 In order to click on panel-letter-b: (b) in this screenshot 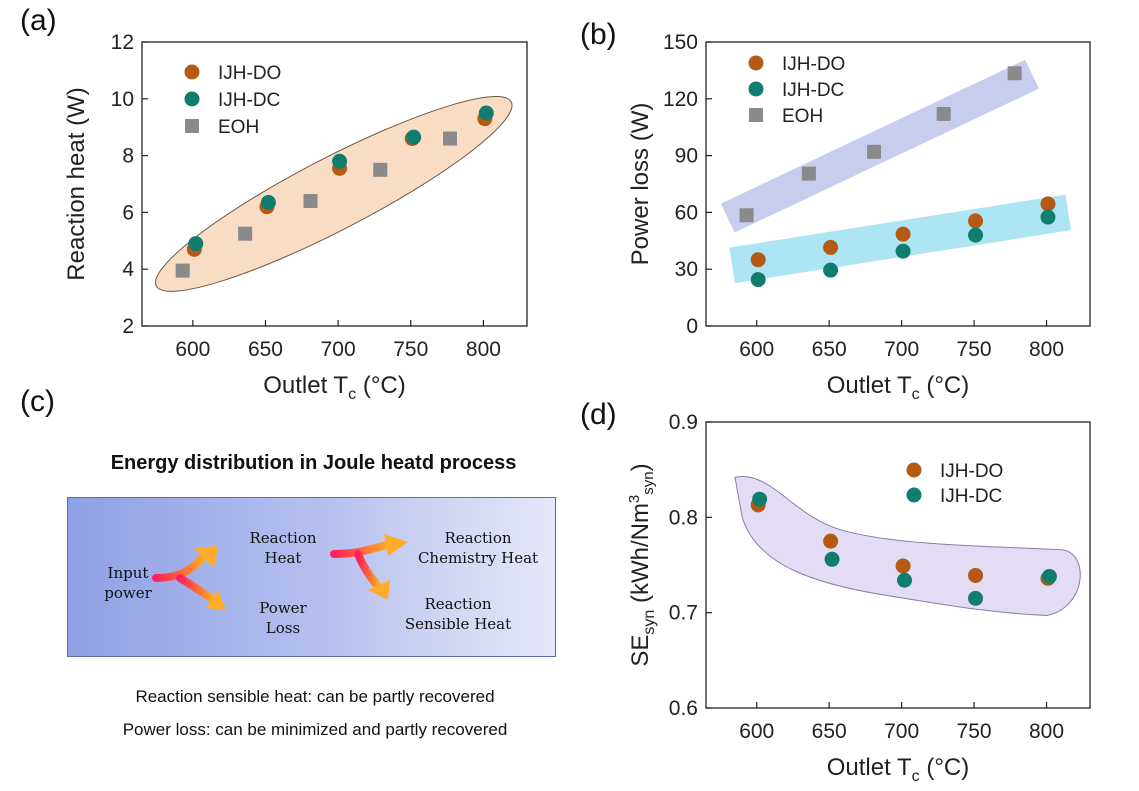, I will do `click(598, 34)`.